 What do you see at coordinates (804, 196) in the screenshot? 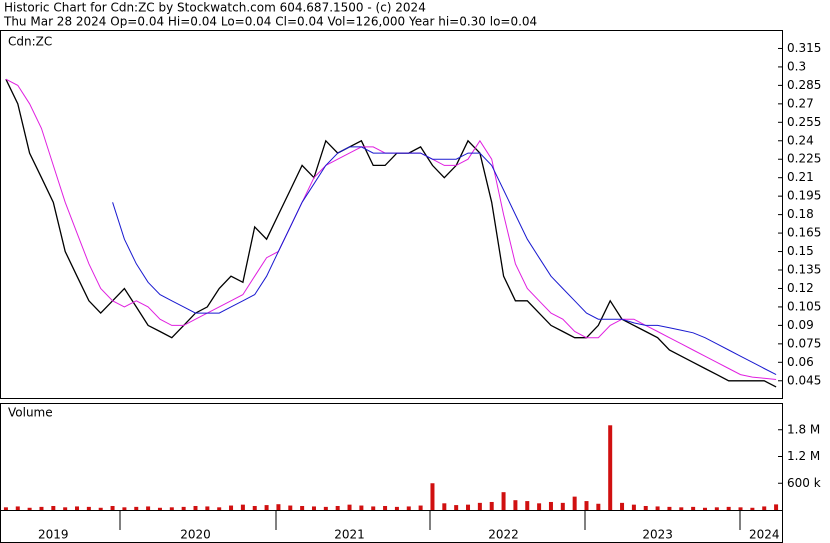
I see `y-tick-label: 0.195` at bounding box center [804, 196].